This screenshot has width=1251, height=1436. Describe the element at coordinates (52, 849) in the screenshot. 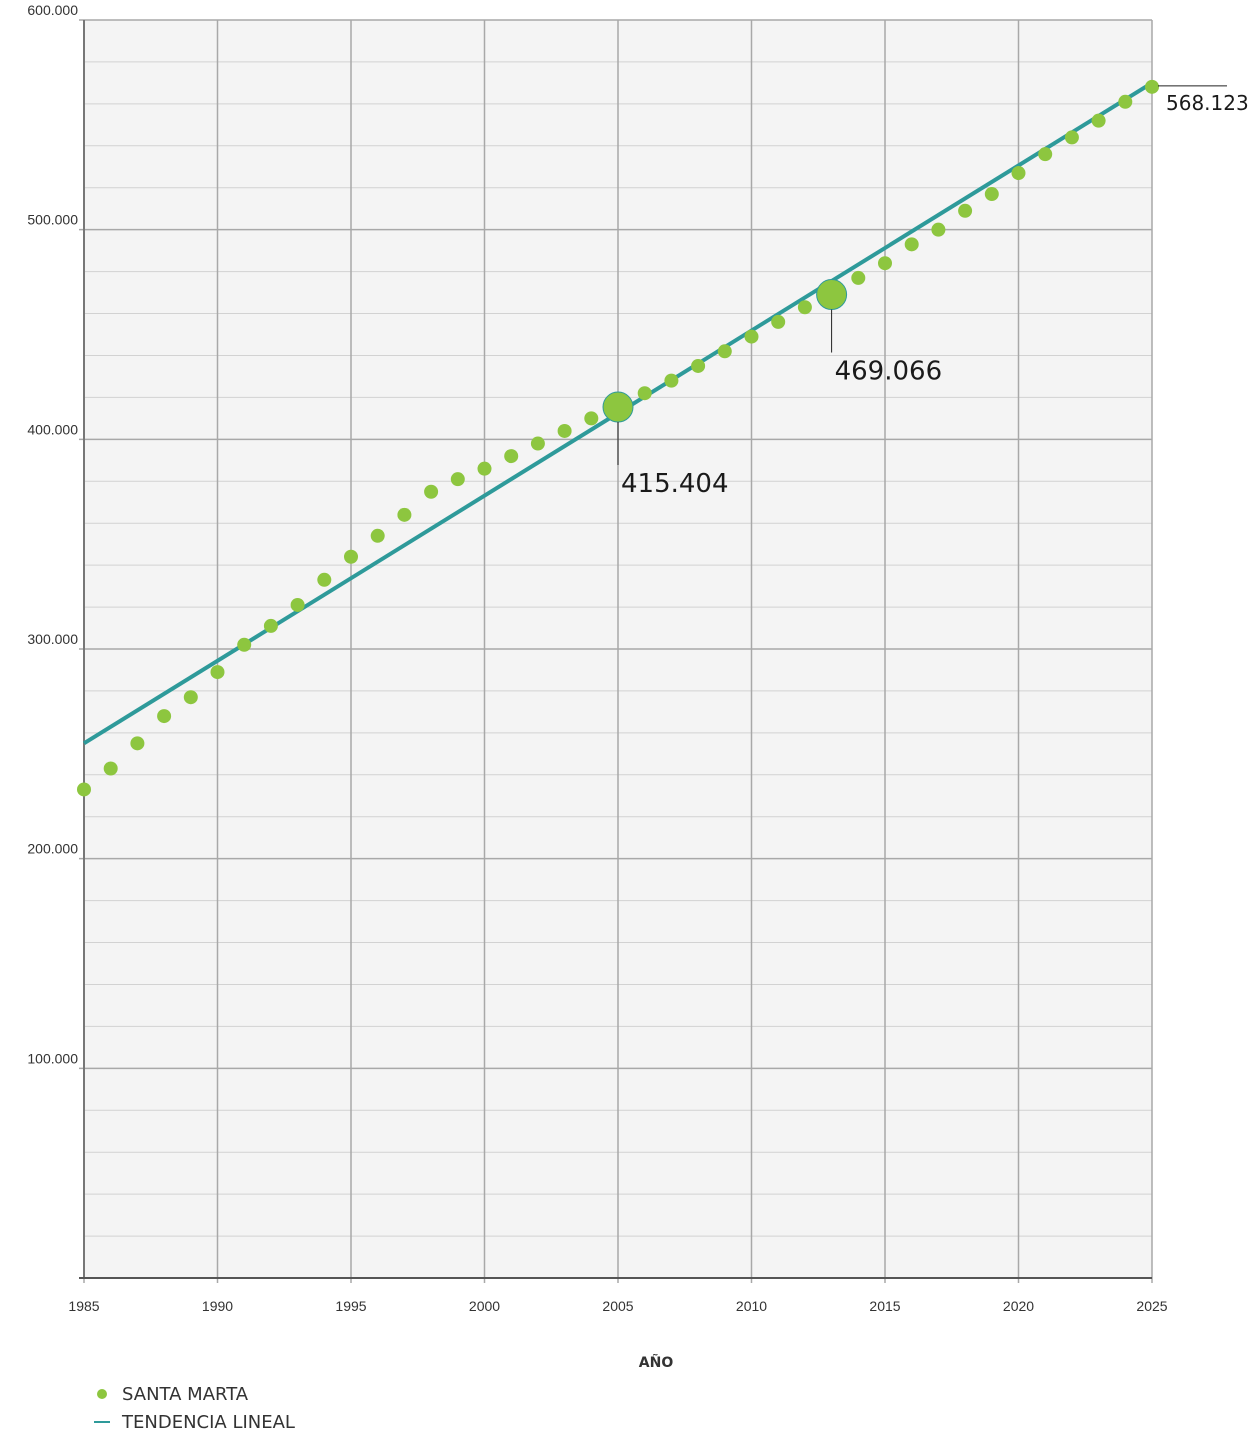

I see `y-tick-label: 200.000` at that location.